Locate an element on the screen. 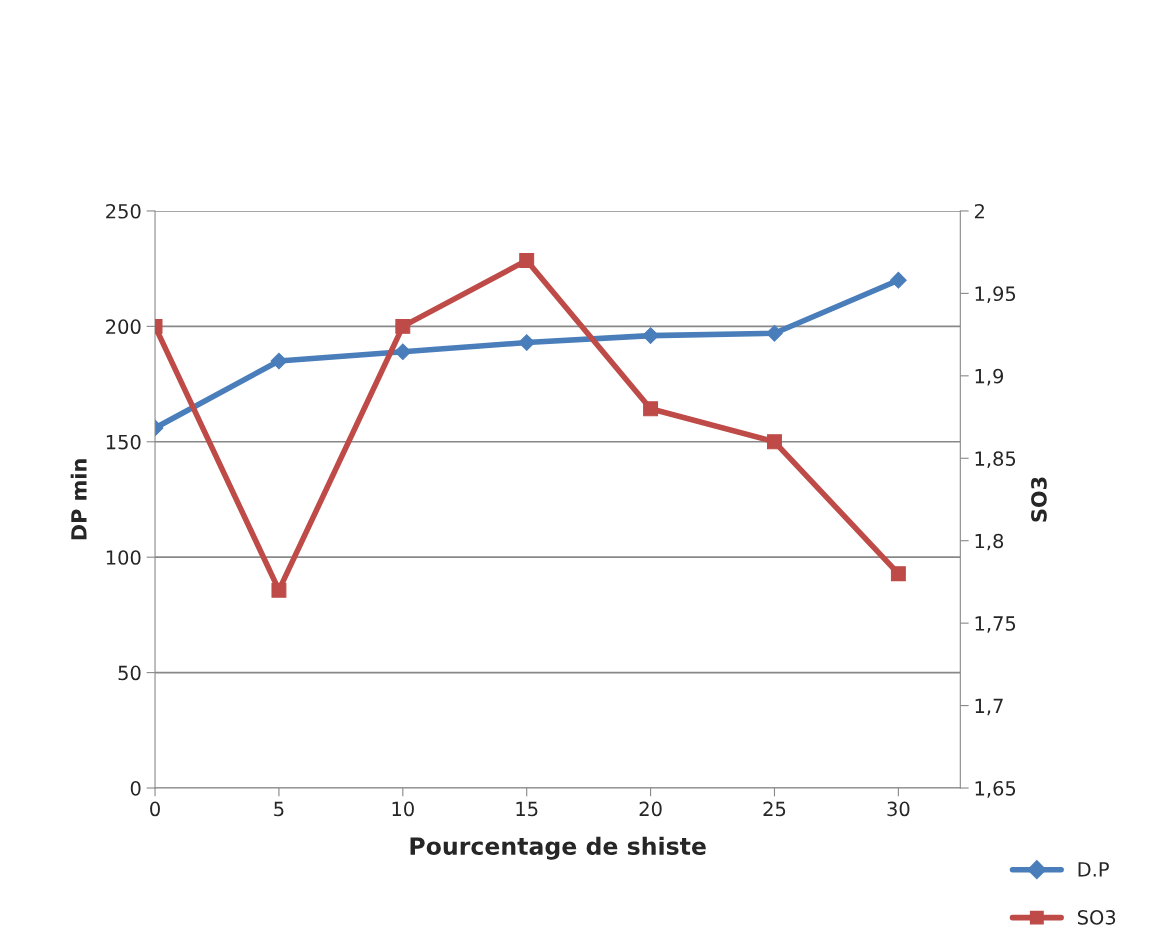 The height and width of the screenshot is (946, 1157). y-tick-label: 50 is located at coordinates (129, 673).